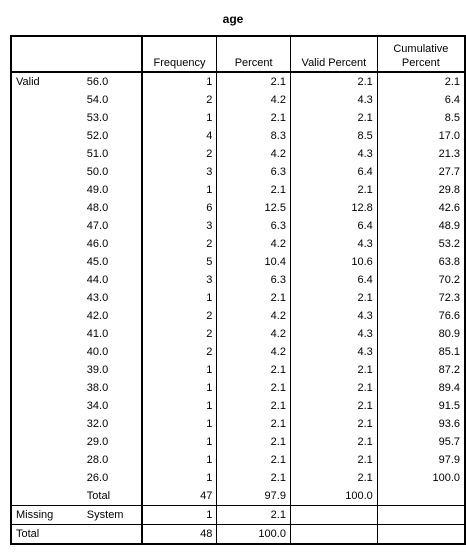  What do you see at coordinates (421, 208) in the screenshot?
I see `cumulative-percent-cell: 42.6` at bounding box center [421, 208].